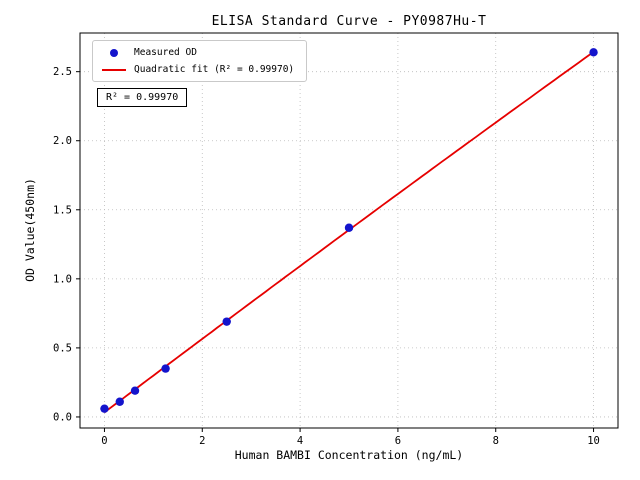  Describe the element at coordinates (398, 441) in the screenshot. I see `x-tick-label: 6` at that location.